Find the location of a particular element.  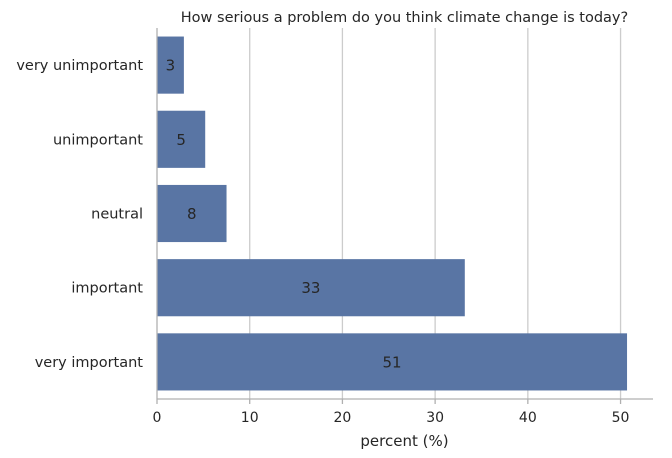

bar-very-unimportant is located at coordinates (170, 65).